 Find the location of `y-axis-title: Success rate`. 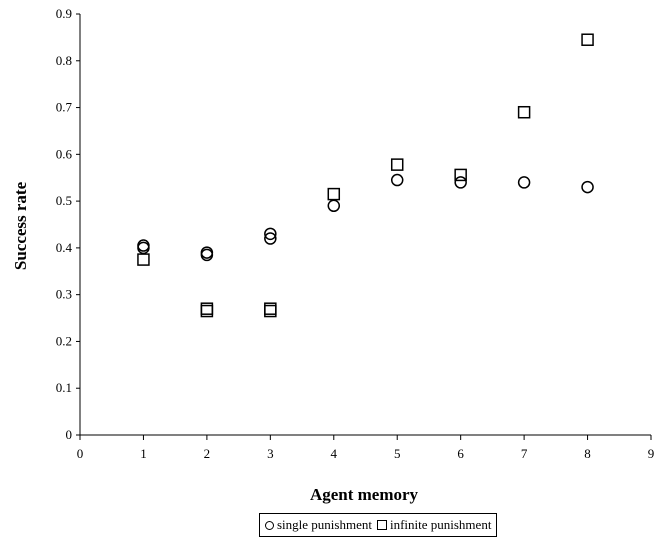

y-axis-title: Success rate is located at coordinates (20, 225).